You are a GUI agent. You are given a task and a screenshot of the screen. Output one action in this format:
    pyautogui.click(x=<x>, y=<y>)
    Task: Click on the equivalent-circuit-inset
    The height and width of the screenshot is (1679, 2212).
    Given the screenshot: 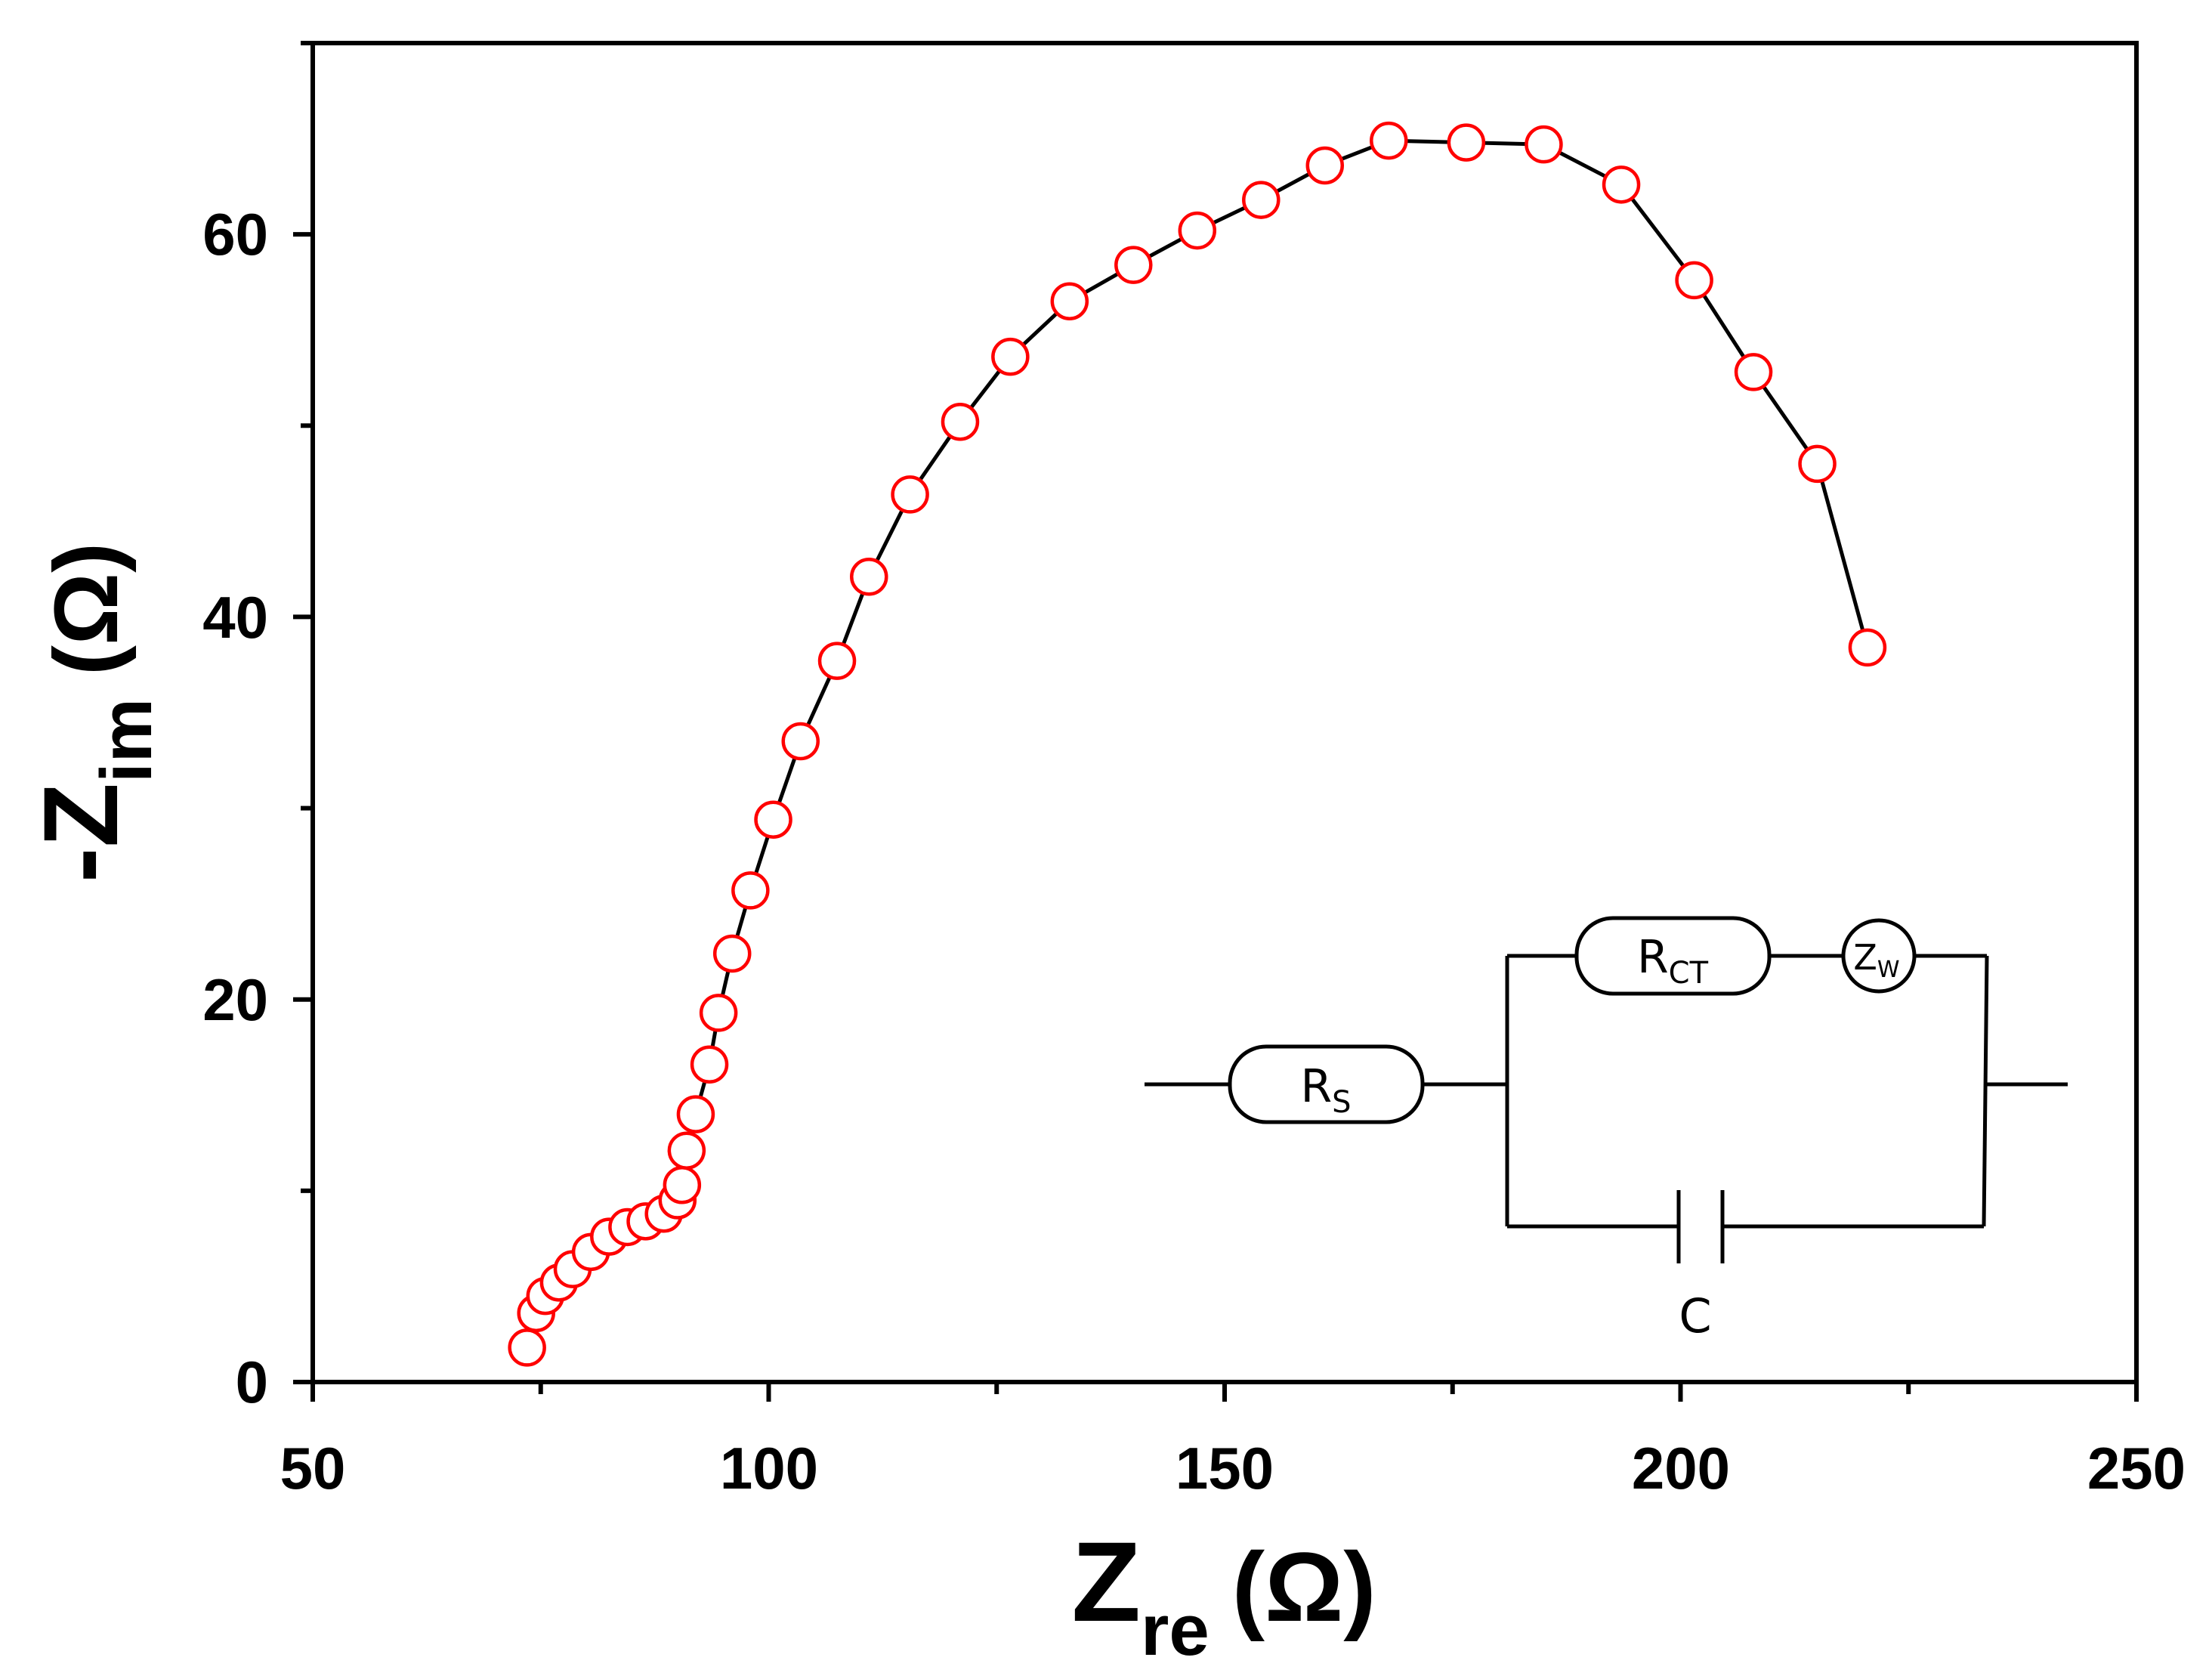 What is the action you would take?
    pyautogui.click(x=1606, y=1089)
    